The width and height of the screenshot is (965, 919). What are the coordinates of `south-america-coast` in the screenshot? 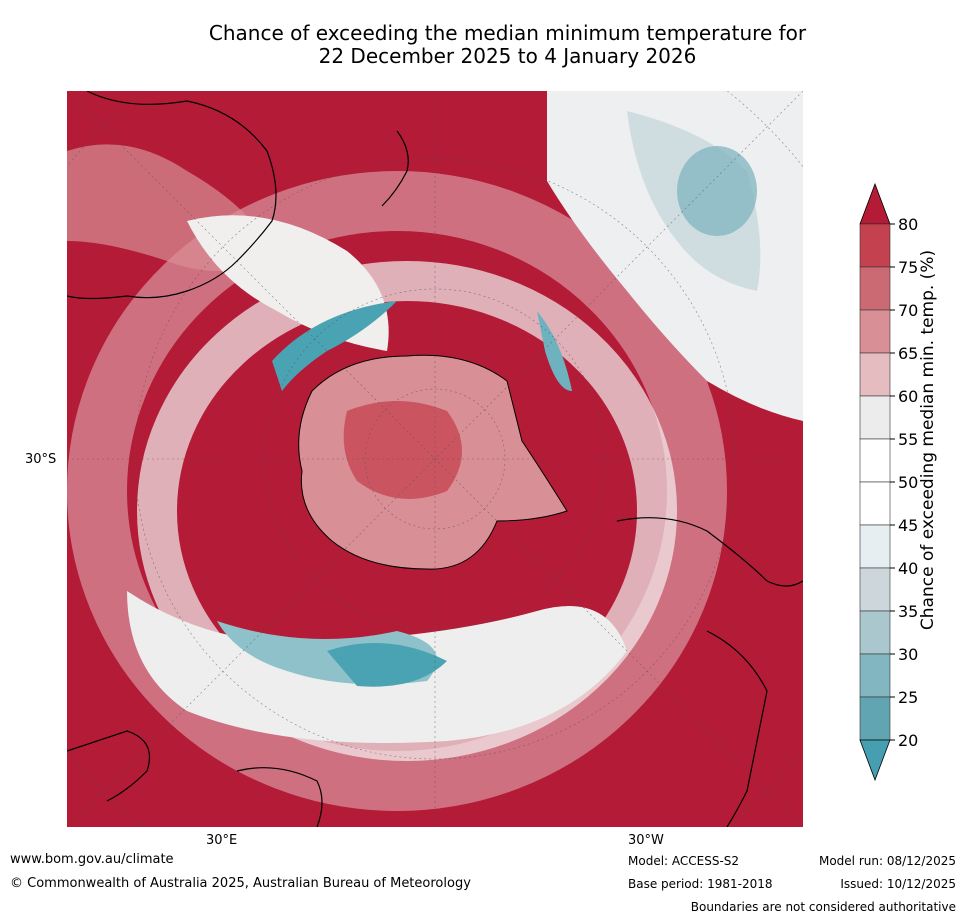 It's located at (737, 728).